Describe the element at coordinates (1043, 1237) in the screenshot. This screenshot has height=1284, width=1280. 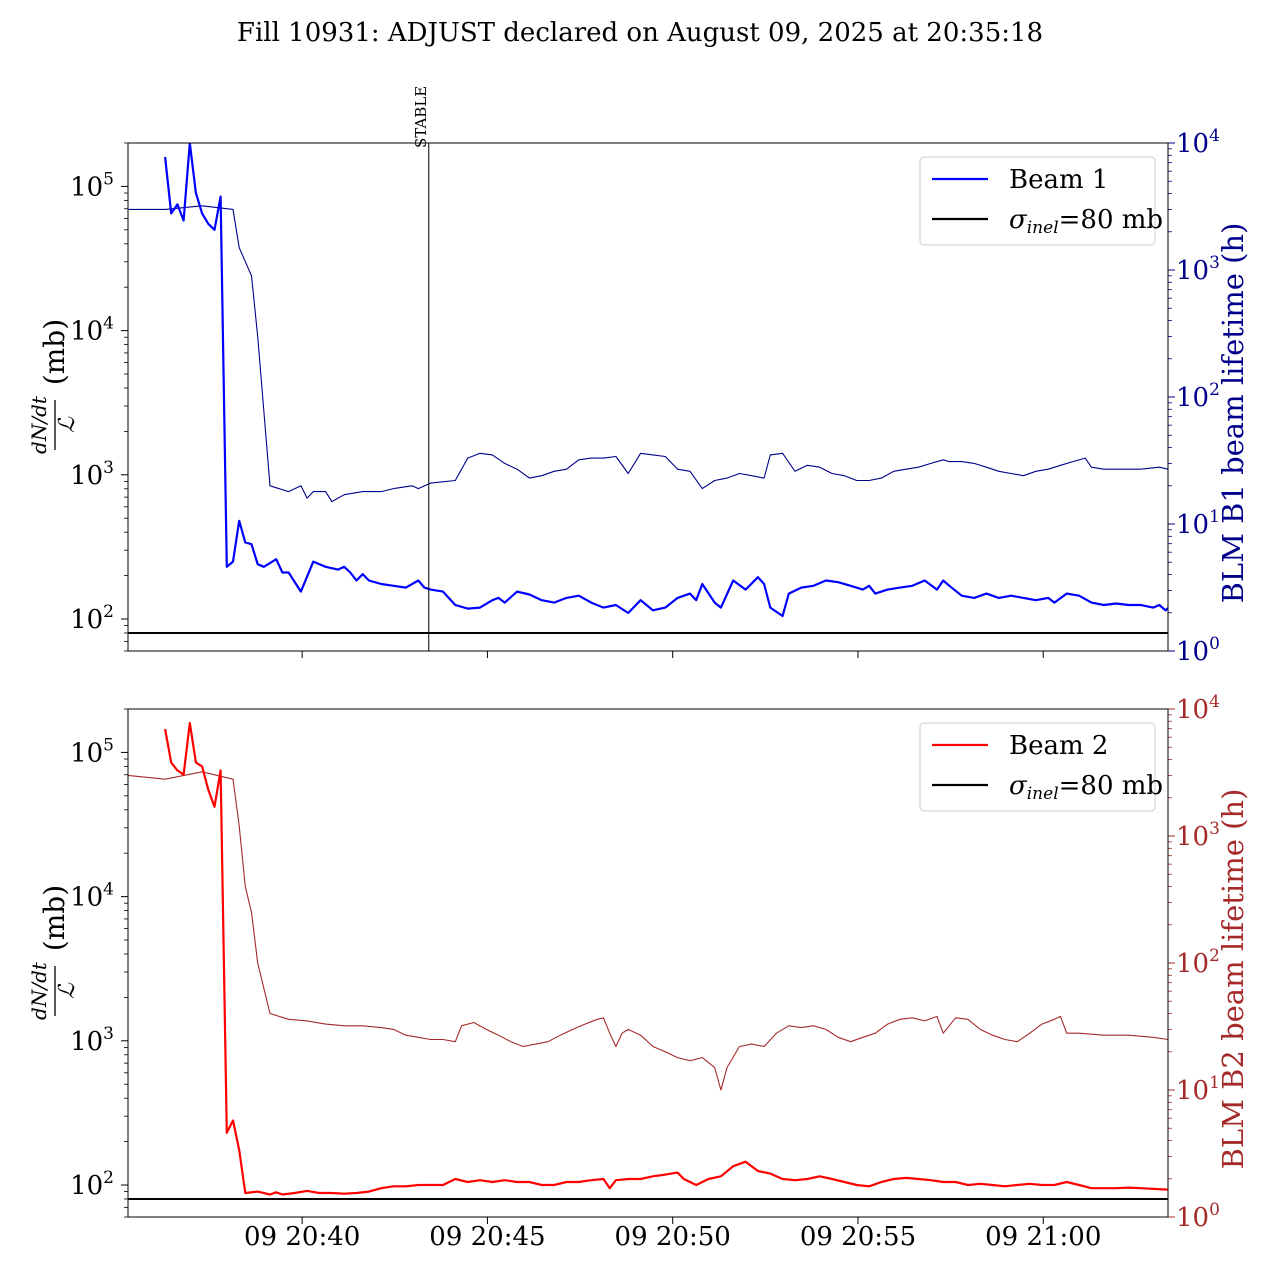
I see `x-tick-label: 09 21:00` at that location.